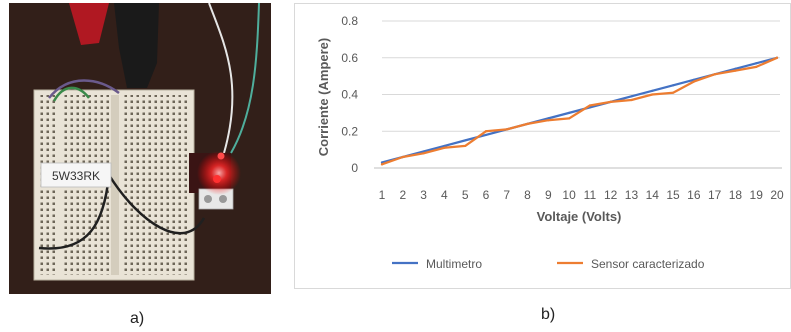 The height and width of the screenshot is (332, 791). Describe the element at coordinates (444, 195) in the screenshot. I see `x-tick-label: 4` at that location.